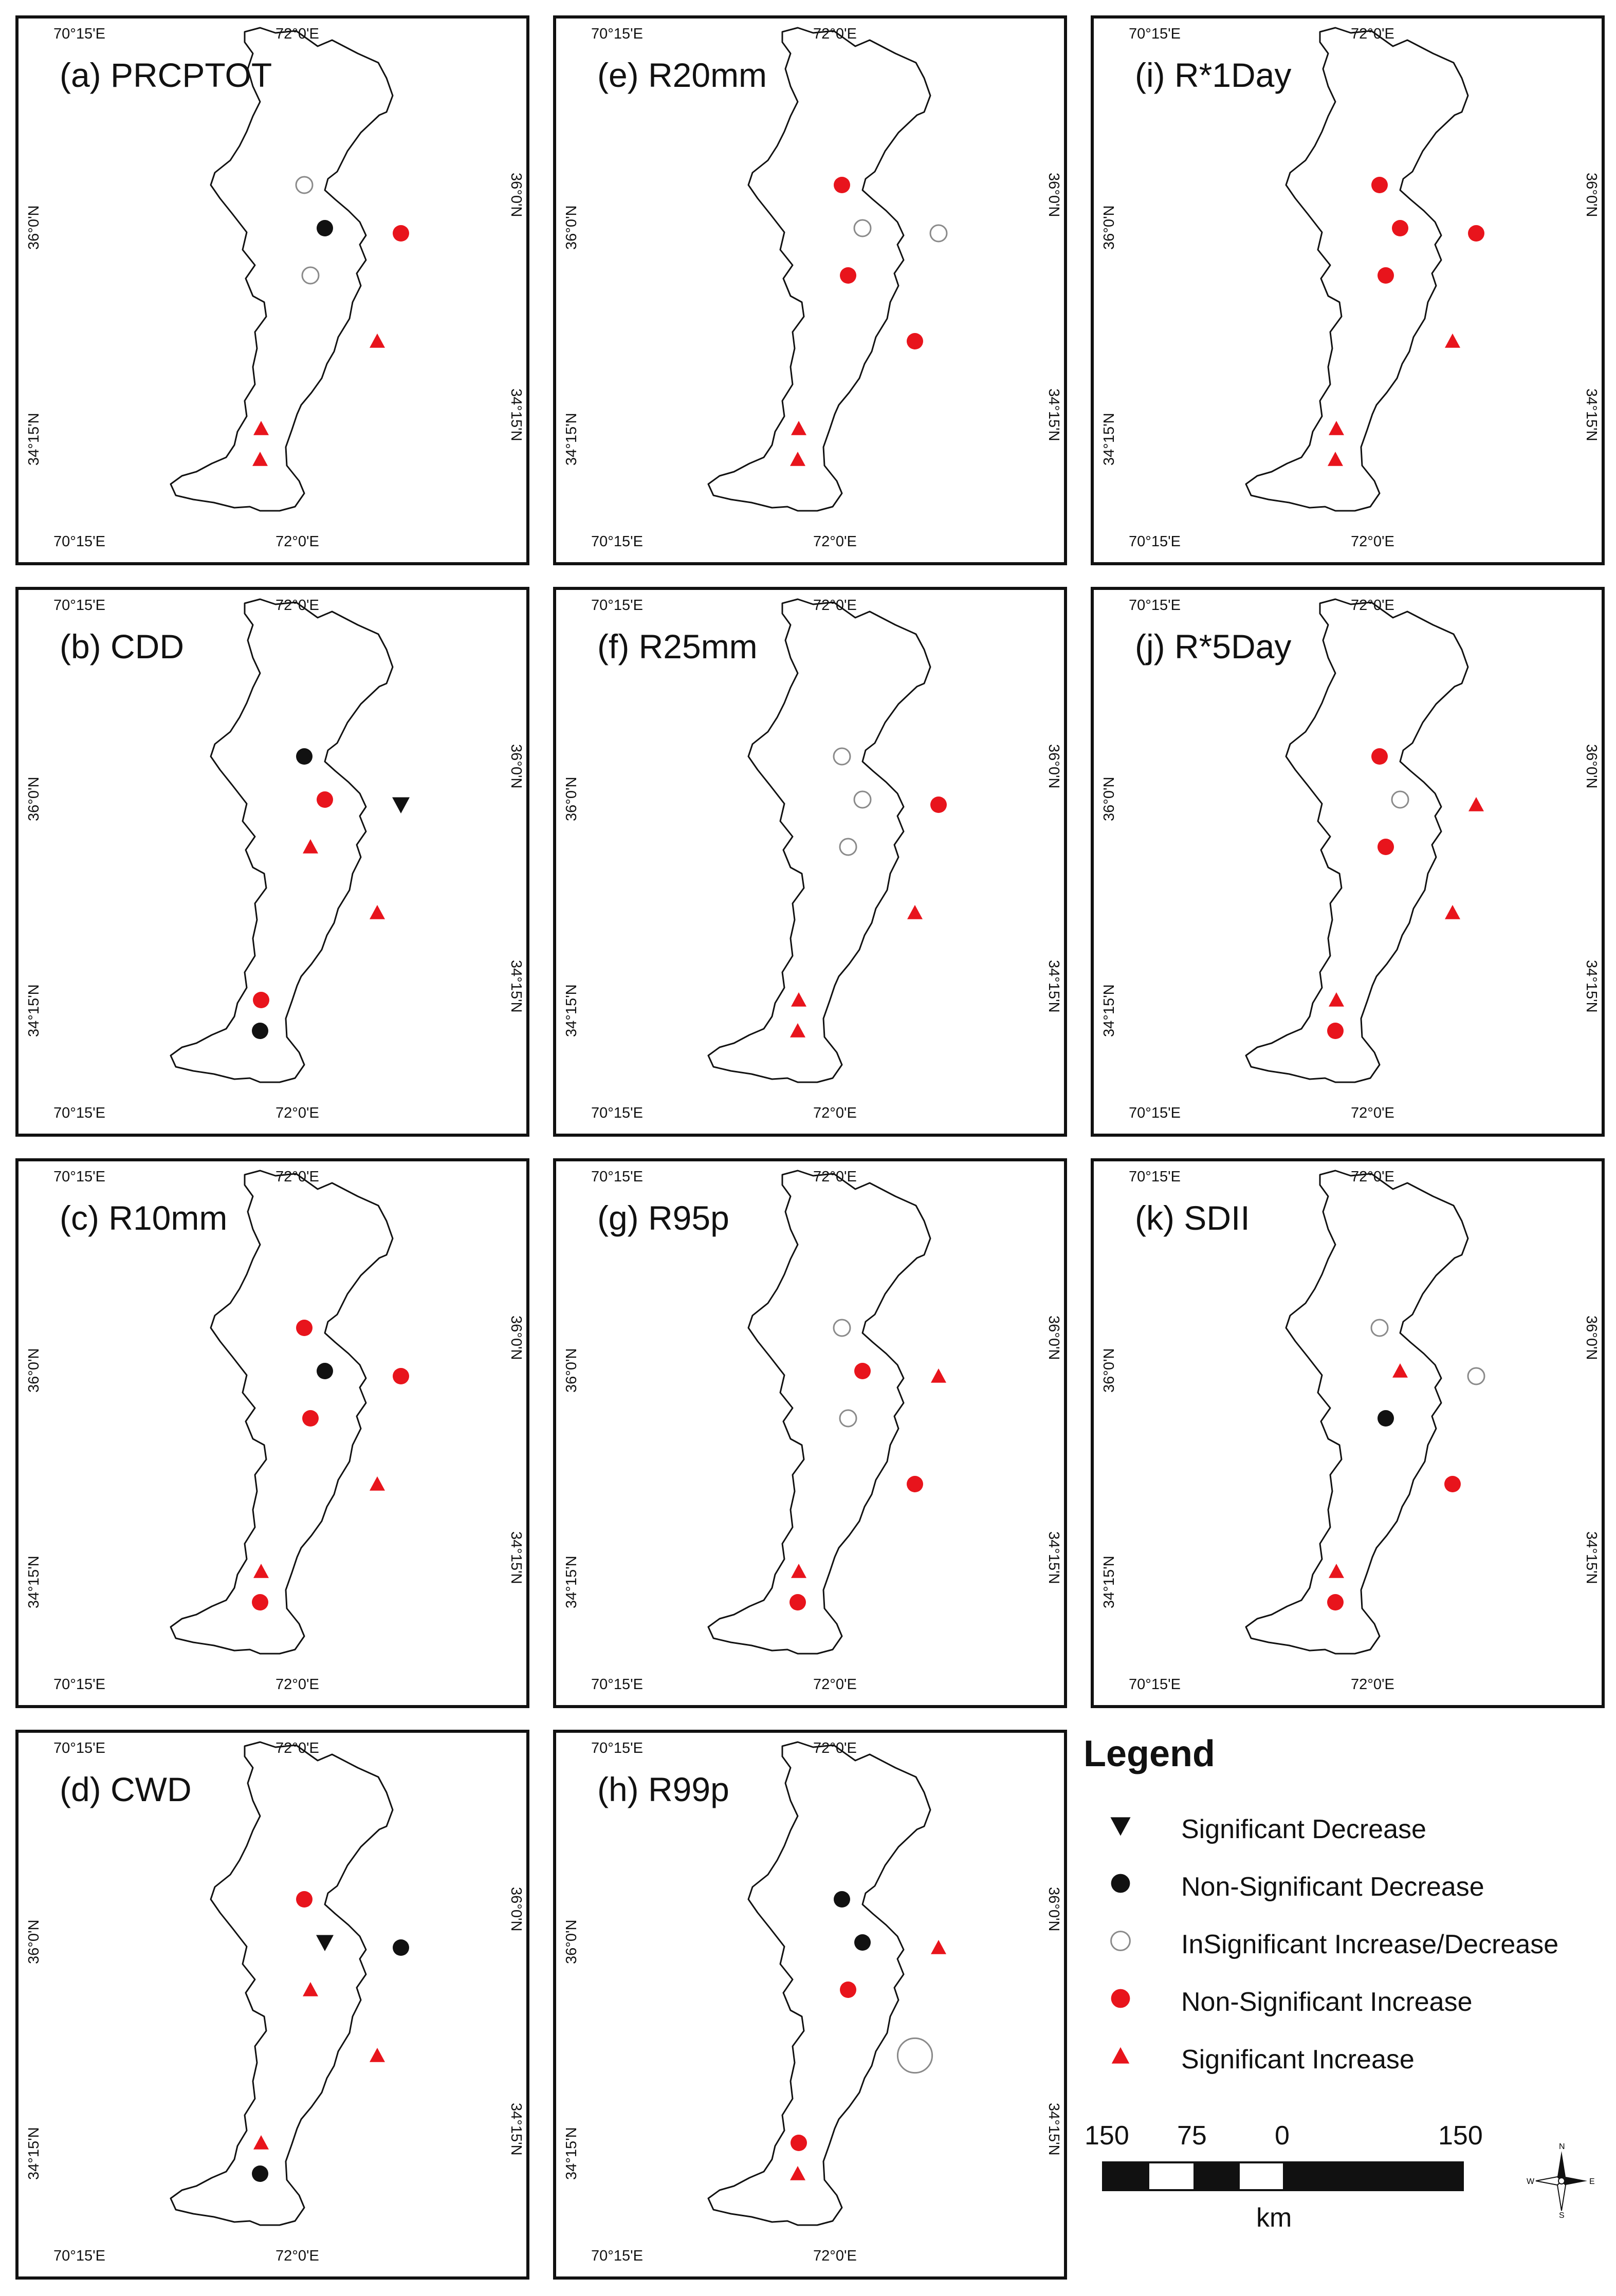  Describe the element at coordinates (325, 800) in the screenshot. I see `station-s2-nonsig-inc-marker` at that location.